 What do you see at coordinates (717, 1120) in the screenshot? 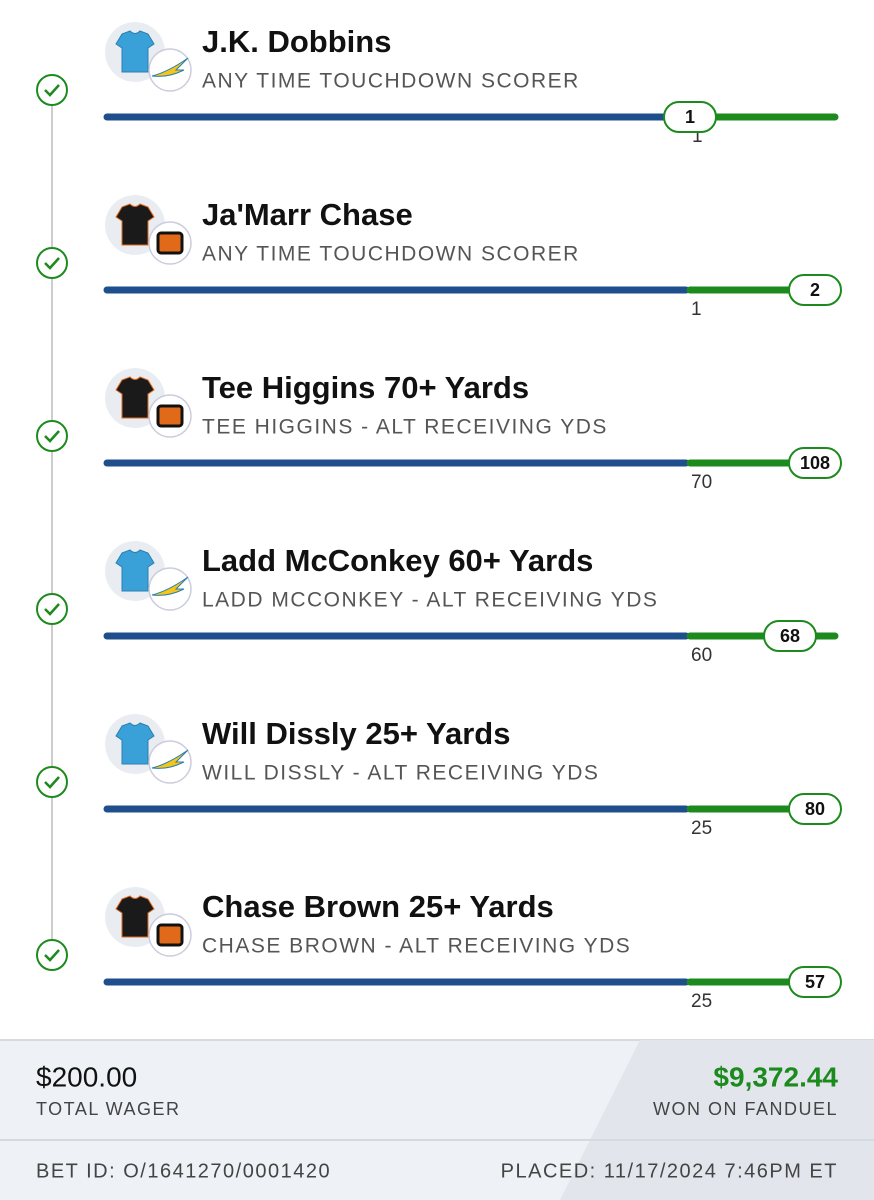
I see `footer-watermark` at bounding box center [717, 1120].